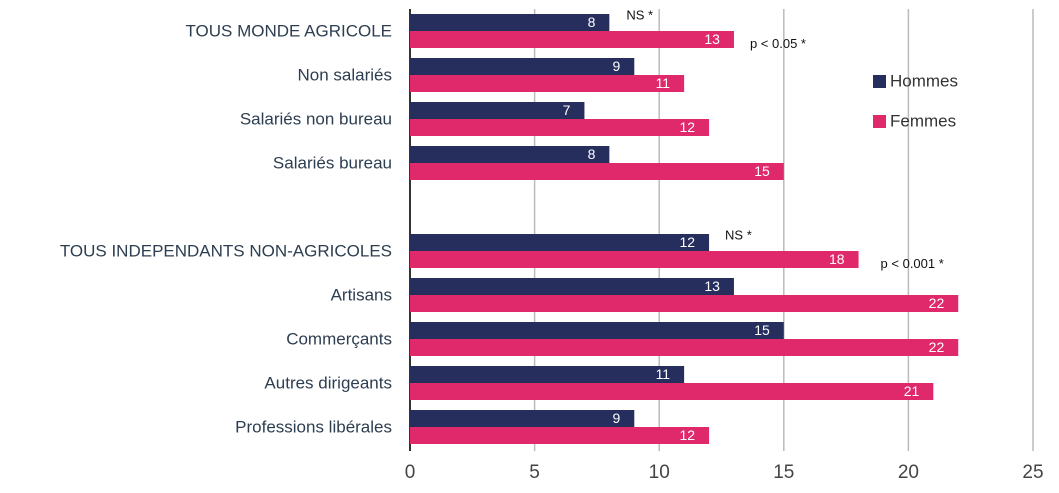 The width and height of the screenshot is (1059, 493). What do you see at coordinates (567, 110) in the screenshot?
I see `value-label: 7` at bounding box center [567, 110].